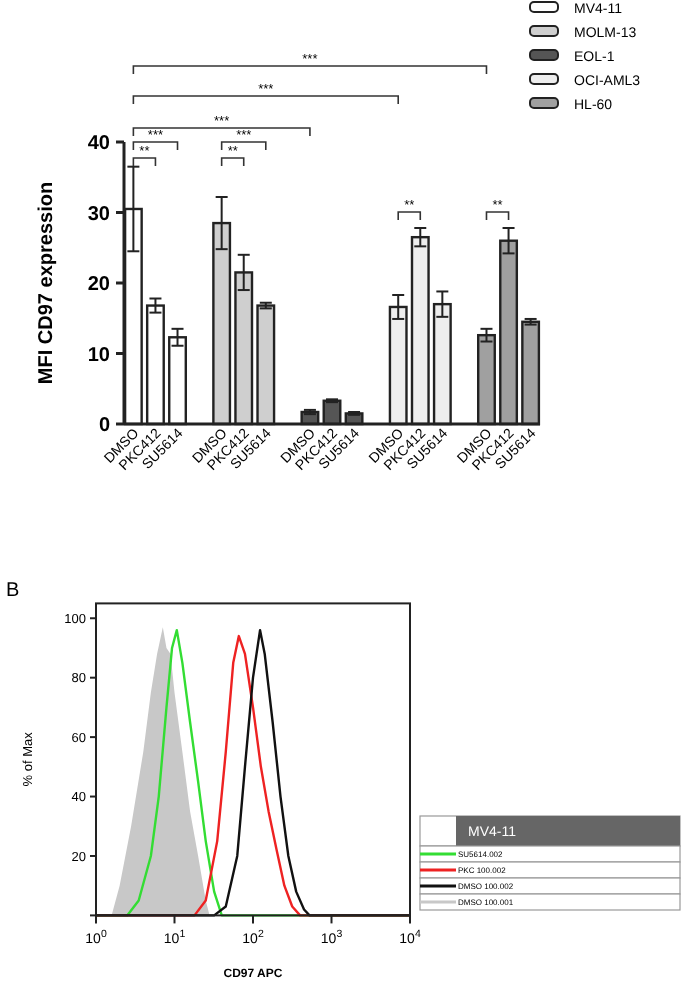 The image size is (698, 990). I want to click on y-tick-label: 30, so click(99, 214).